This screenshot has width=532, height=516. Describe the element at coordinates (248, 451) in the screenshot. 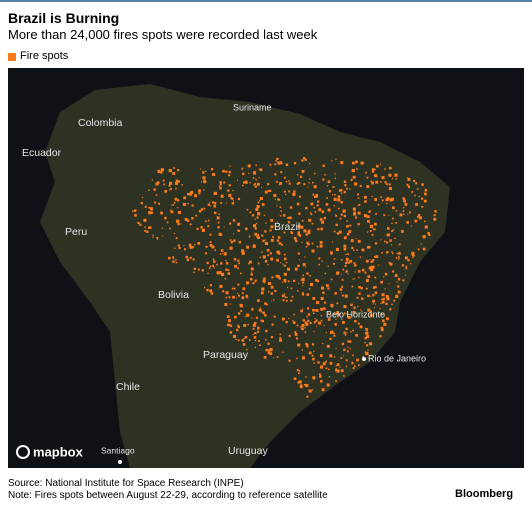

I see `place-label: Uruguay` at that location.